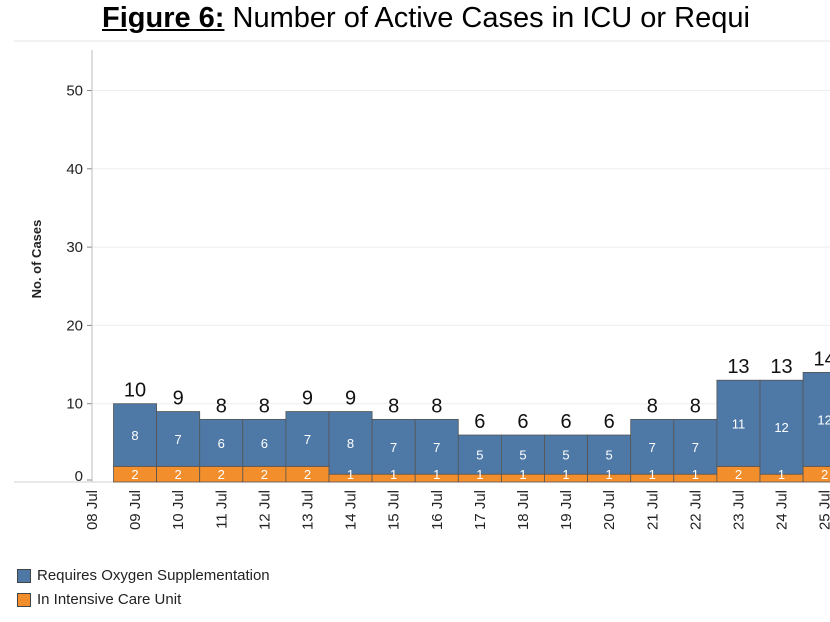 This screenshot has width=830, height=622. I want to click on y-tick-label: 0, so click(79, 476).